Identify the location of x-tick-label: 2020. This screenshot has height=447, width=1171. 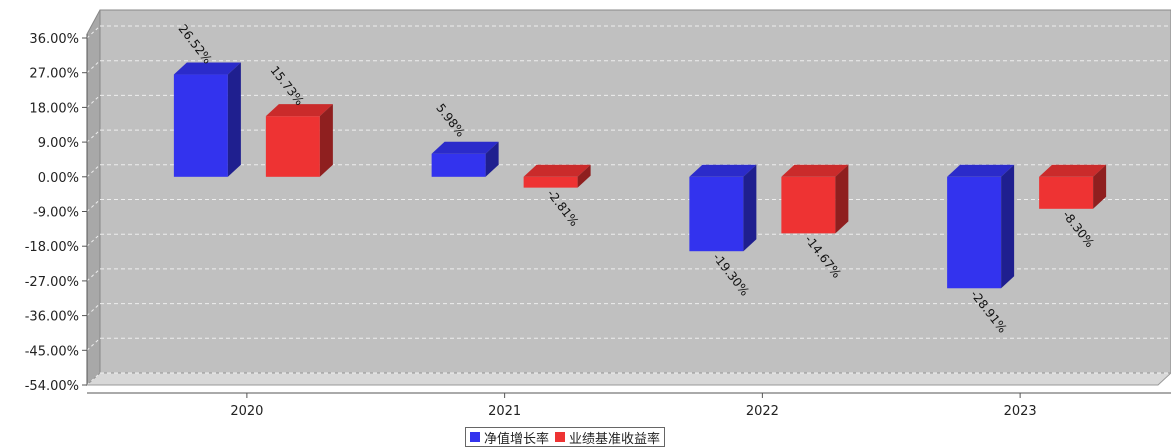
(246, 411).